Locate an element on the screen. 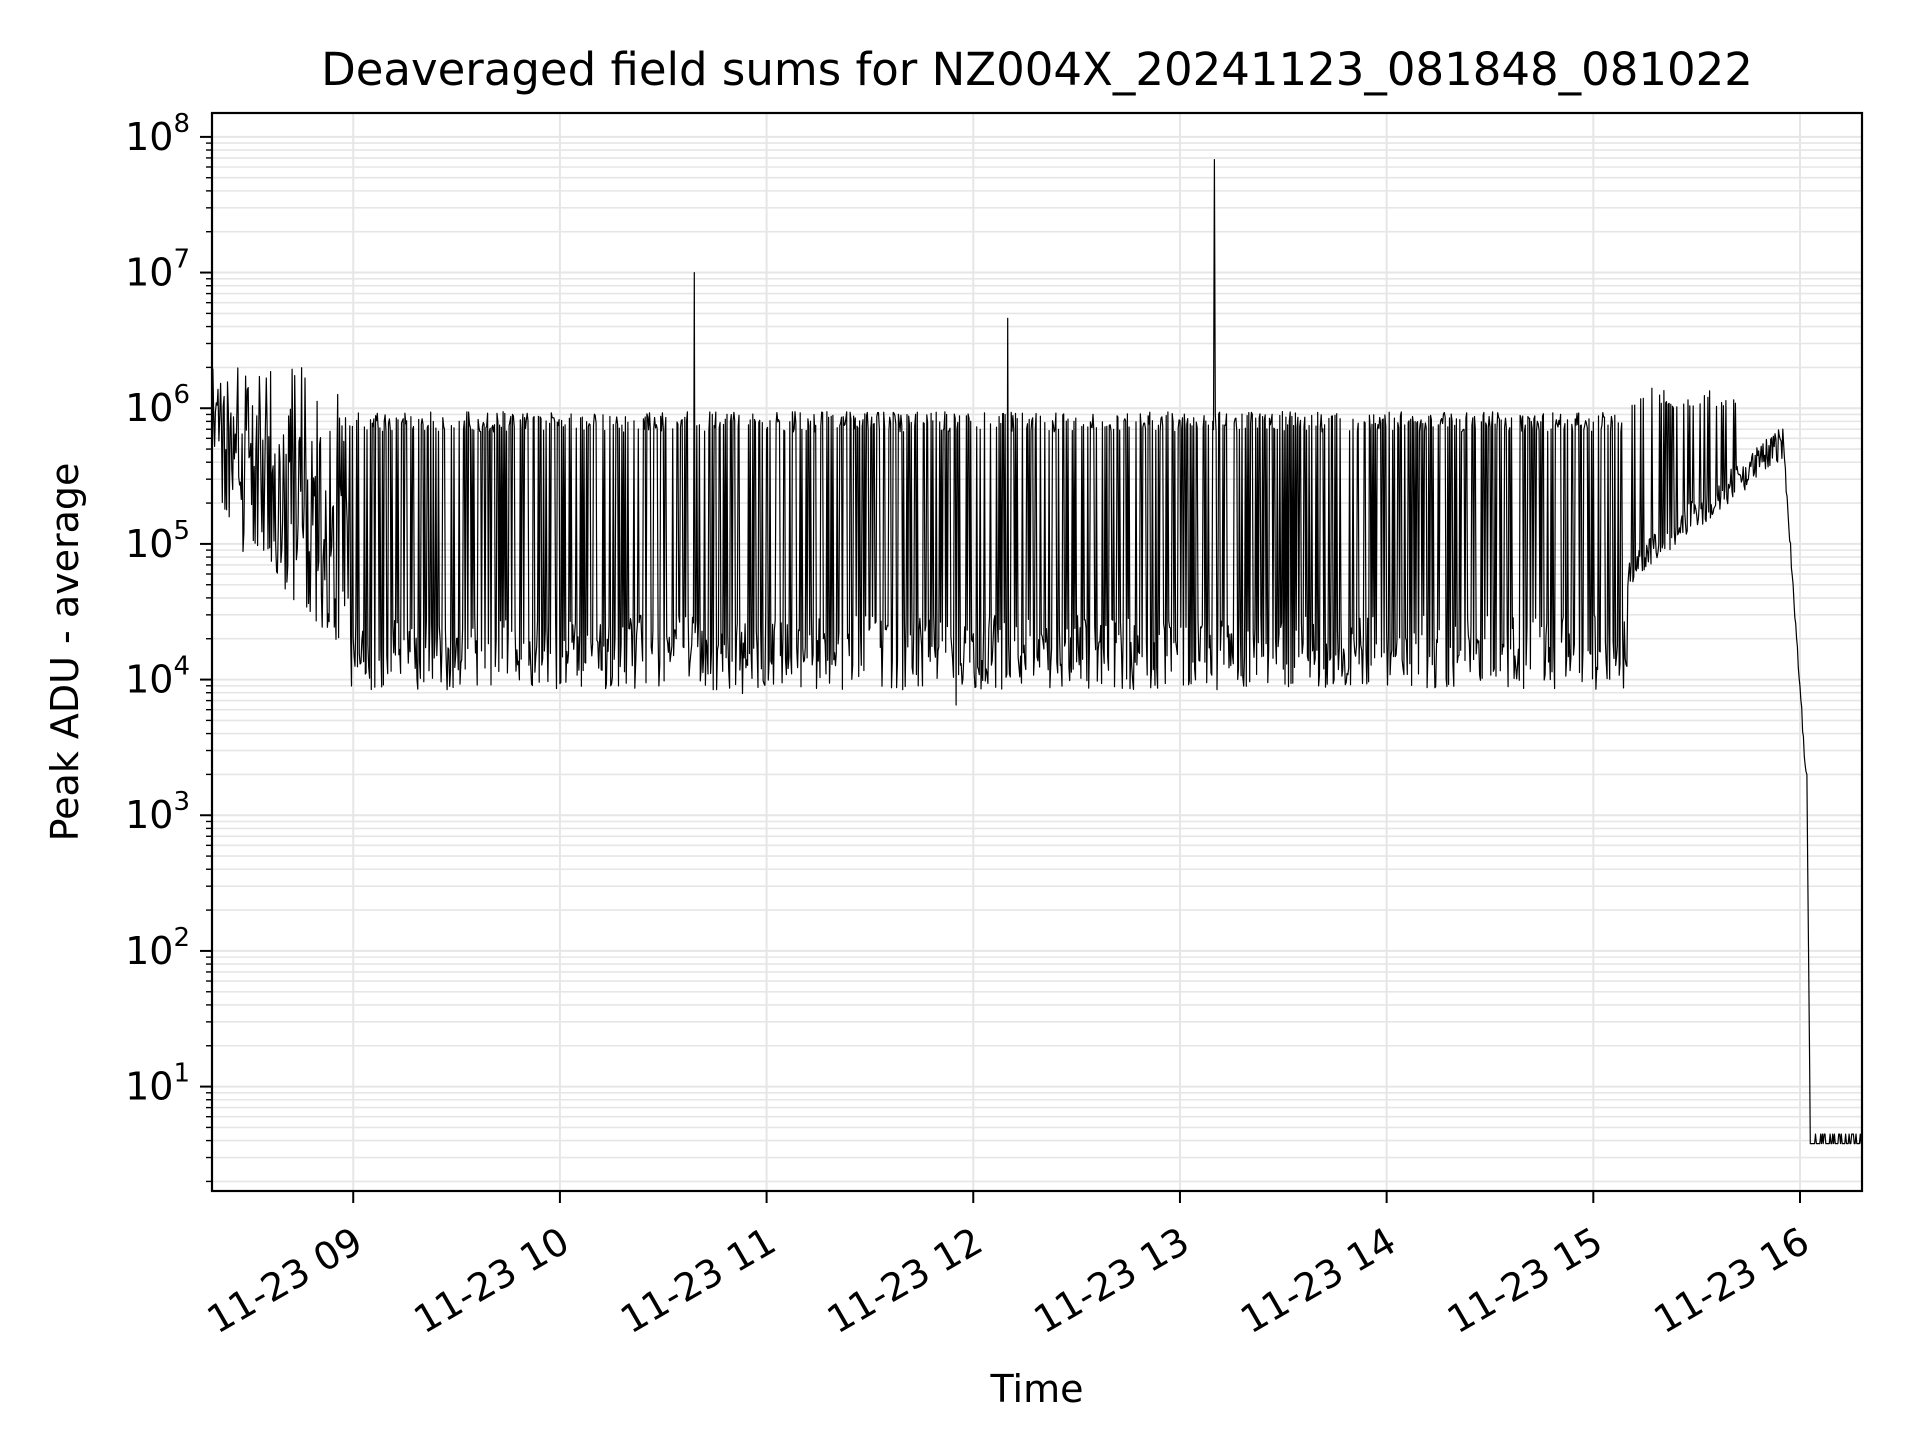 The image size is (1920, 1440). y-tick-label: 10² is located at coordinates (157, 948).